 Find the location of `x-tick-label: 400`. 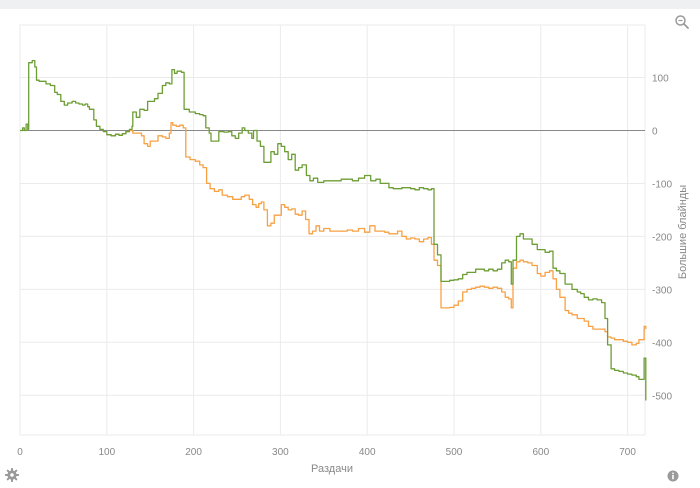

x-tick-label: 400 is located at coordinates (367, 452).